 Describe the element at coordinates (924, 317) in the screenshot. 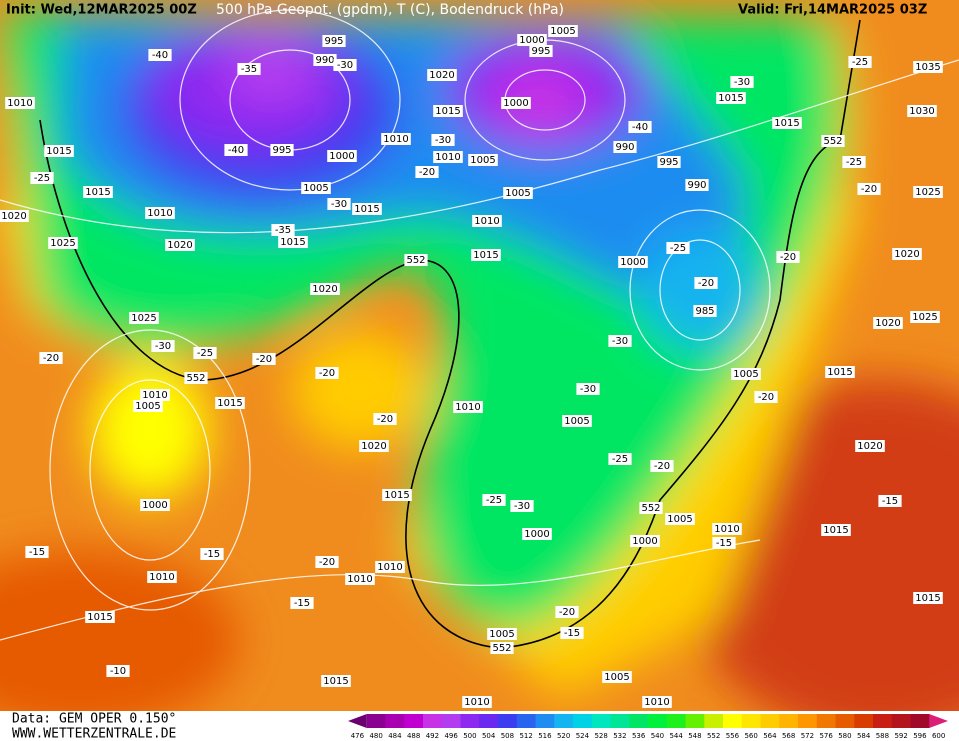

I see `isobar-label: 1025` at that location.